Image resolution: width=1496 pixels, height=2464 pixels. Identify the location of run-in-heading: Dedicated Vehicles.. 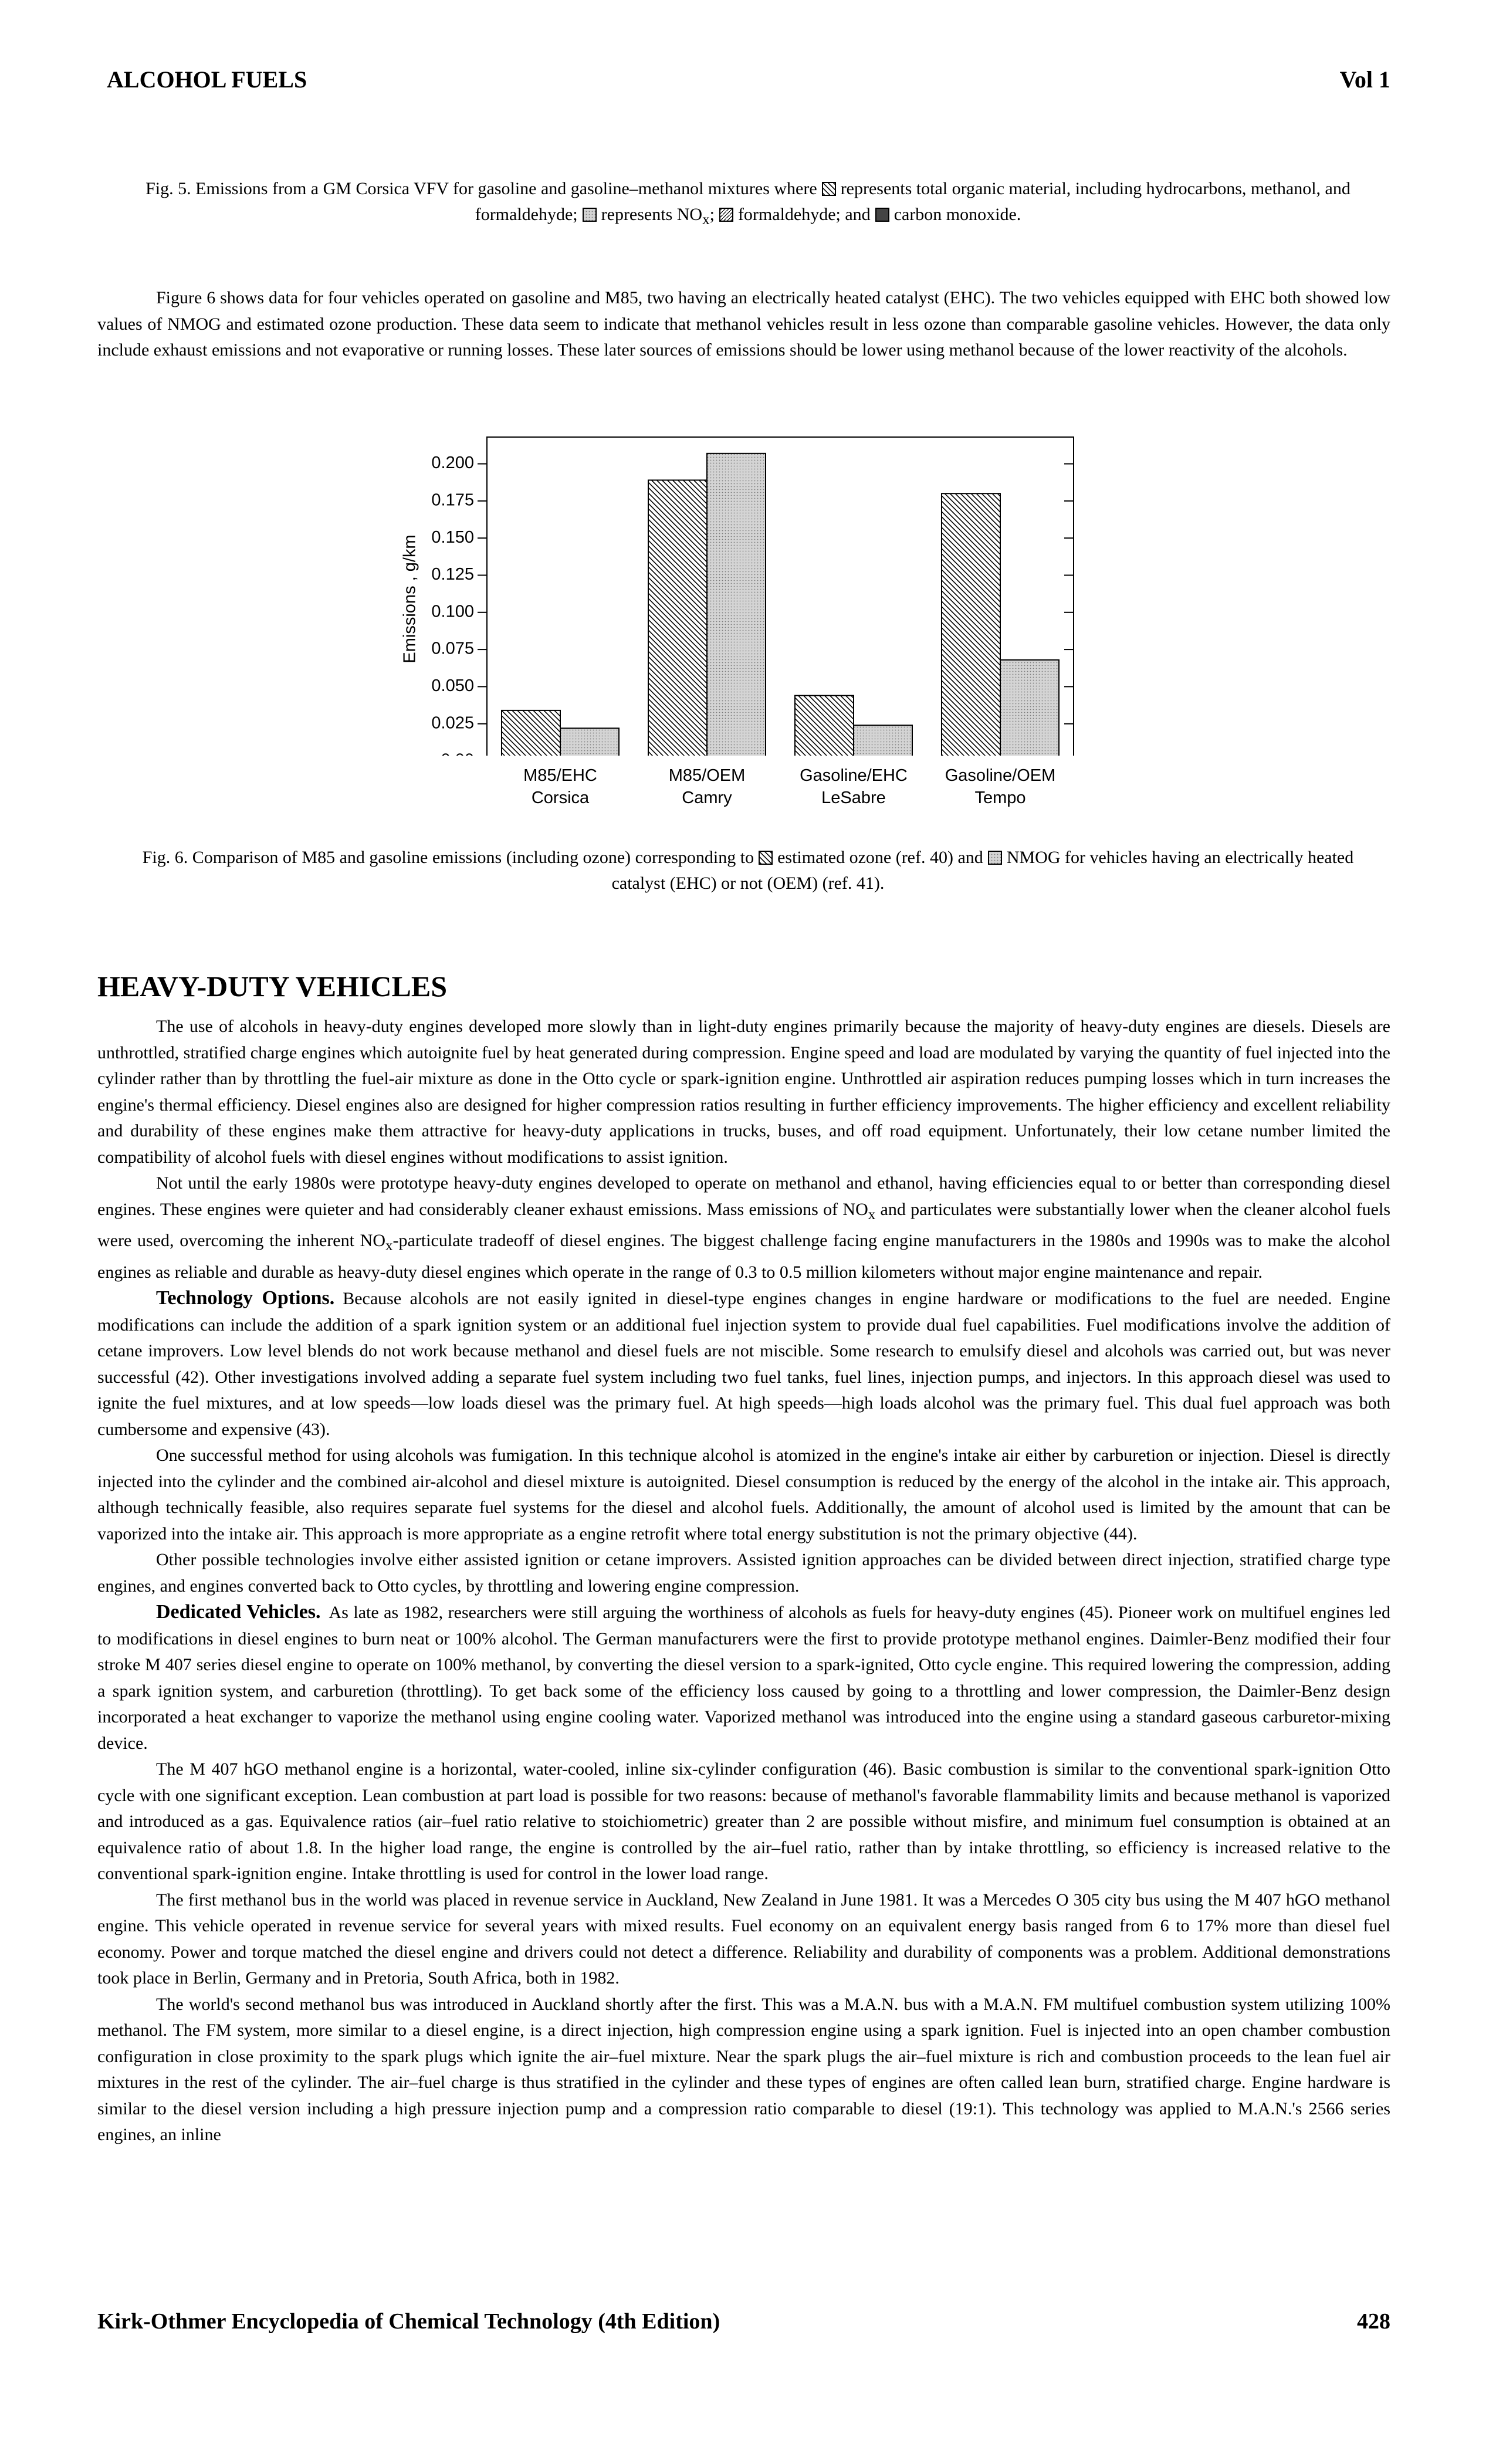
(239, 1612).